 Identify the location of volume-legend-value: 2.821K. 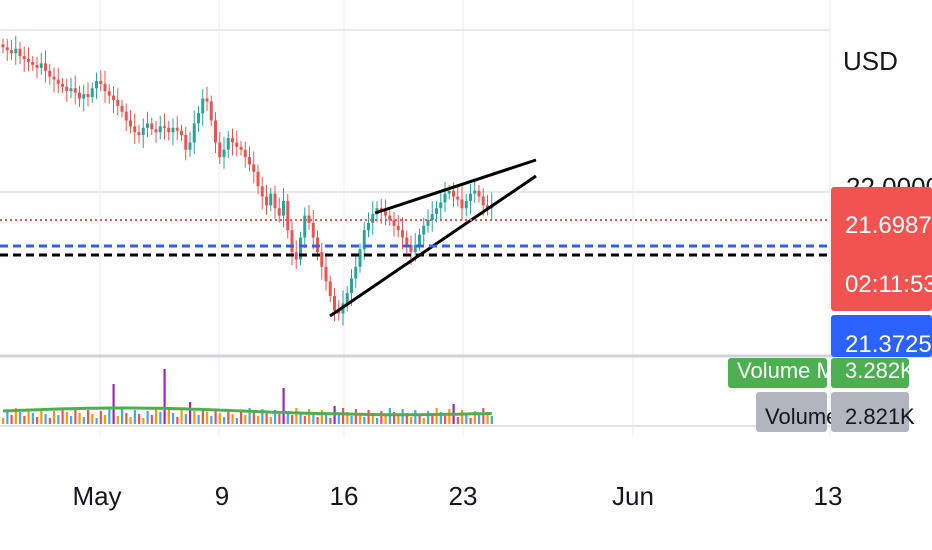
(880, 416).